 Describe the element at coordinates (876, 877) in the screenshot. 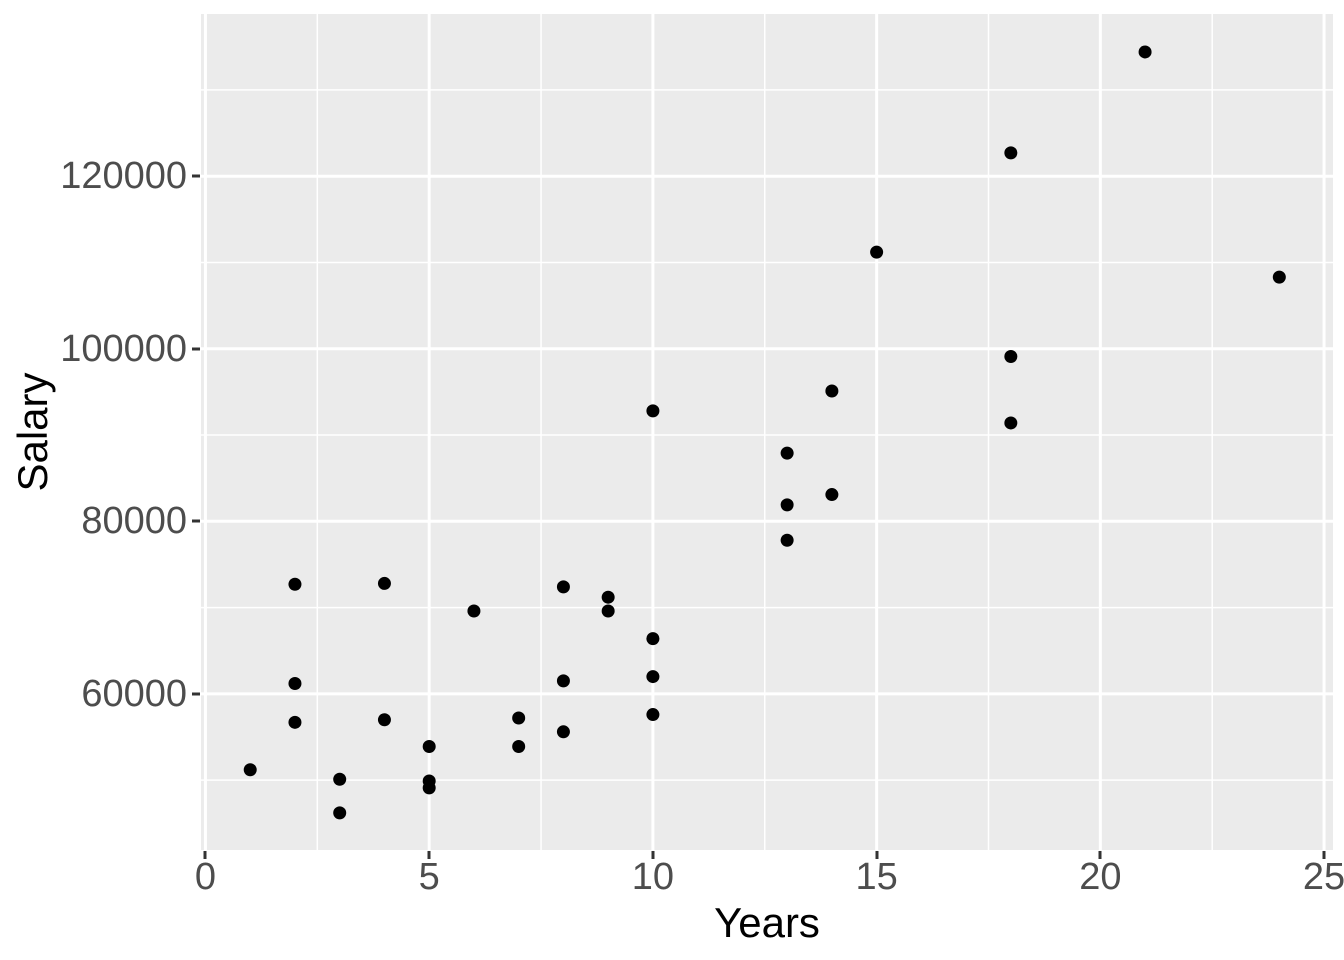

I see `x-tick-label: 15` at that location.